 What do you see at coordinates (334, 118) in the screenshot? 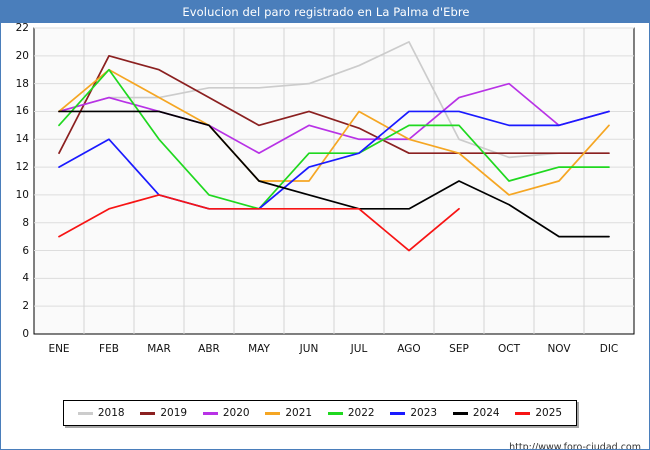
I see `series-line-2020` at bounding box center [334, 118].